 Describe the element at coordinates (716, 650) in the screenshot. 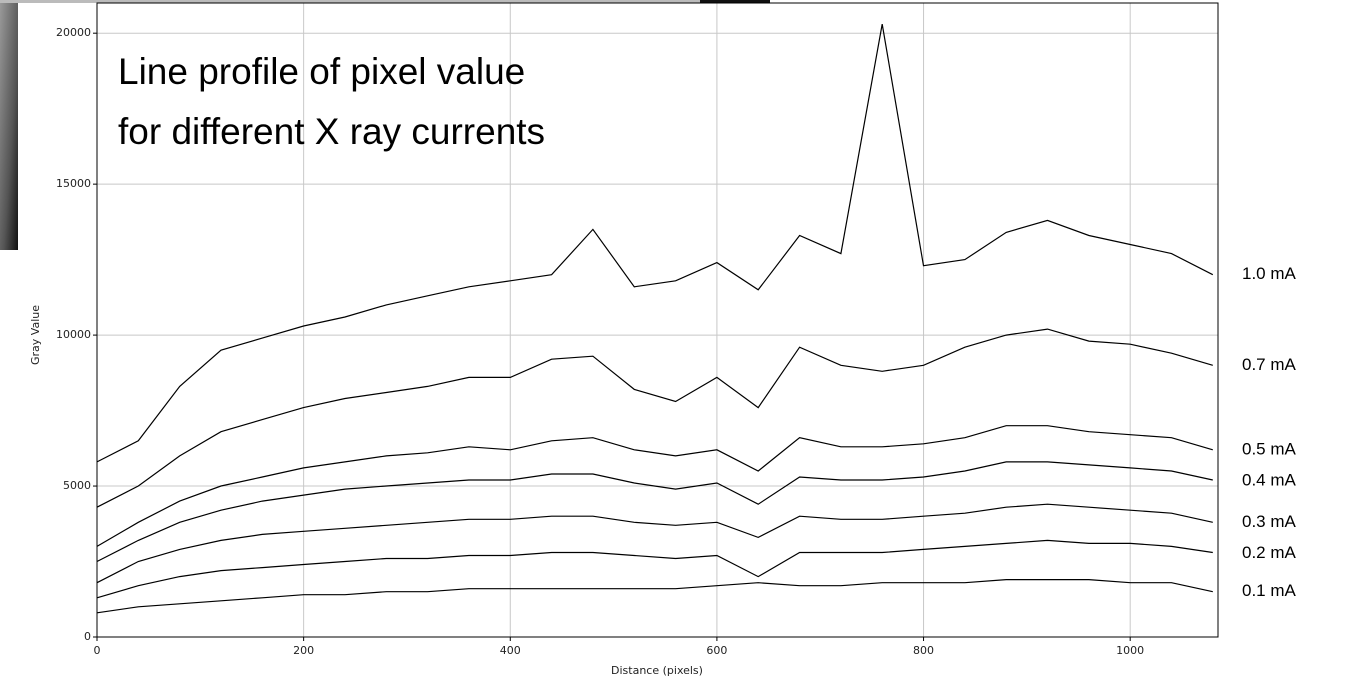

I see `x-tick-label: 600` at that location.